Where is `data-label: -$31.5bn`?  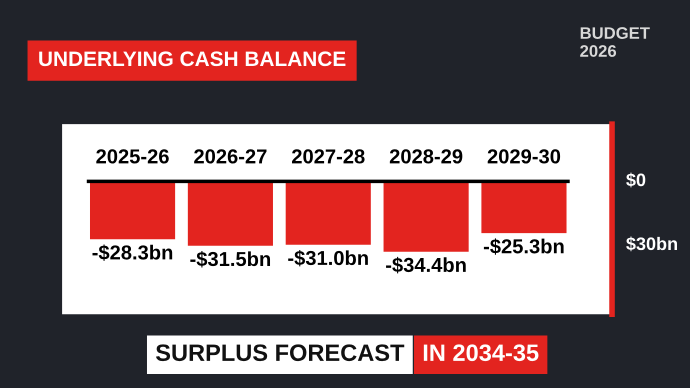 data-label: -$31.5bn is located at coordinates (230, 259).